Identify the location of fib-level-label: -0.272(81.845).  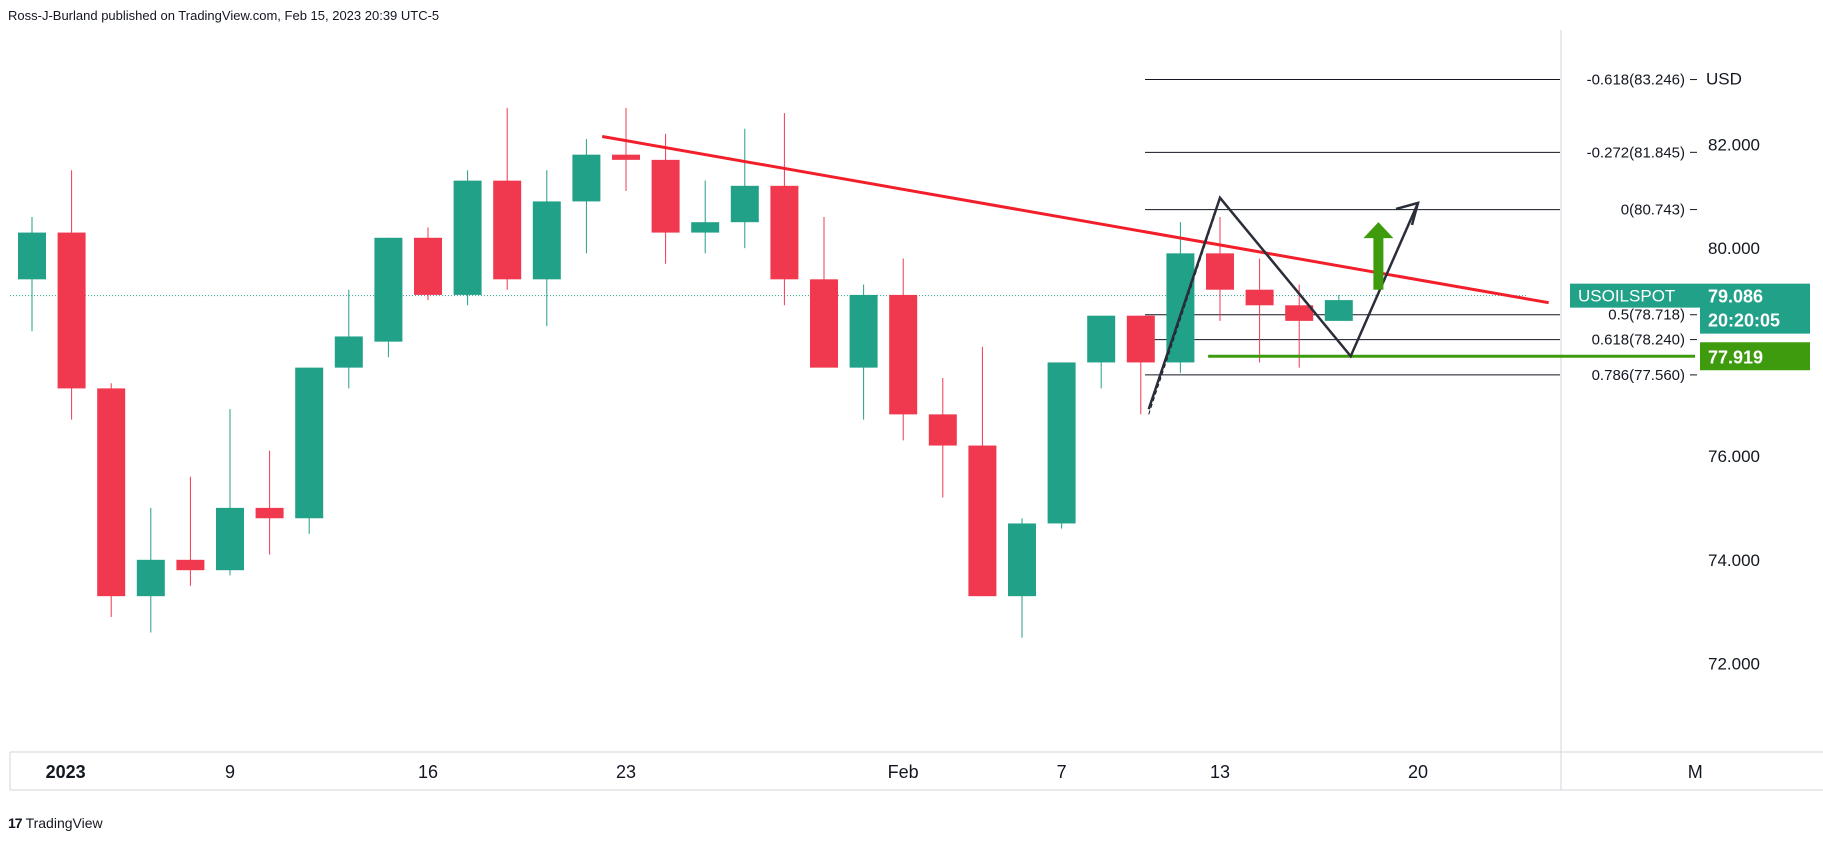
(1636, 152).